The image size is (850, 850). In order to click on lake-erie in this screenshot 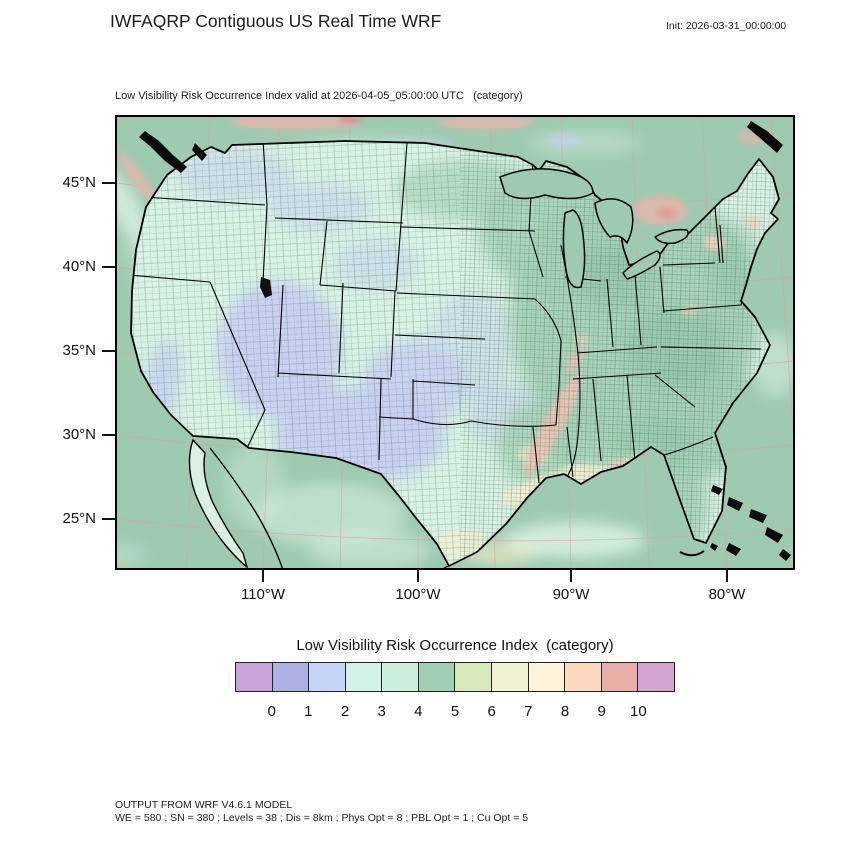, I will do `click(641, 265)`.